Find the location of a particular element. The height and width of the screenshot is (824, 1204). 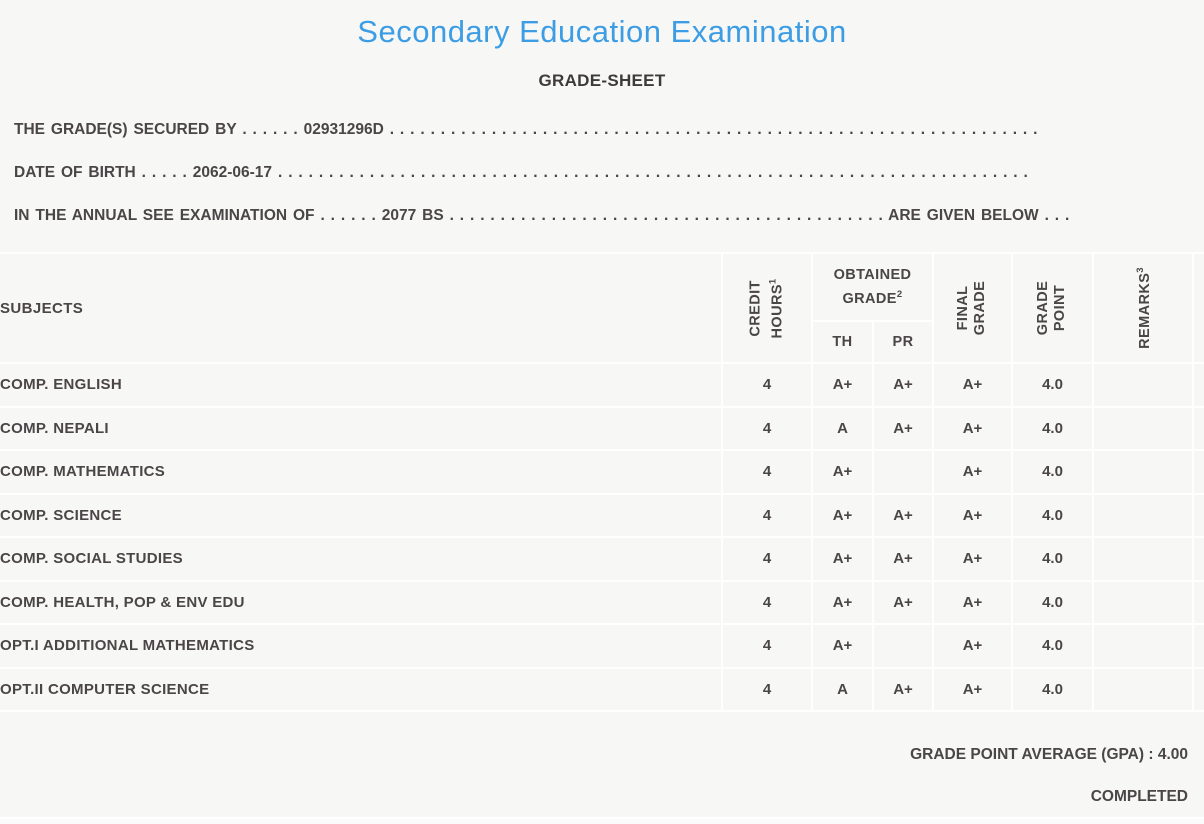

info-label-suffix: ARE GIVEN BELOW is located at coordinates (963, 215).